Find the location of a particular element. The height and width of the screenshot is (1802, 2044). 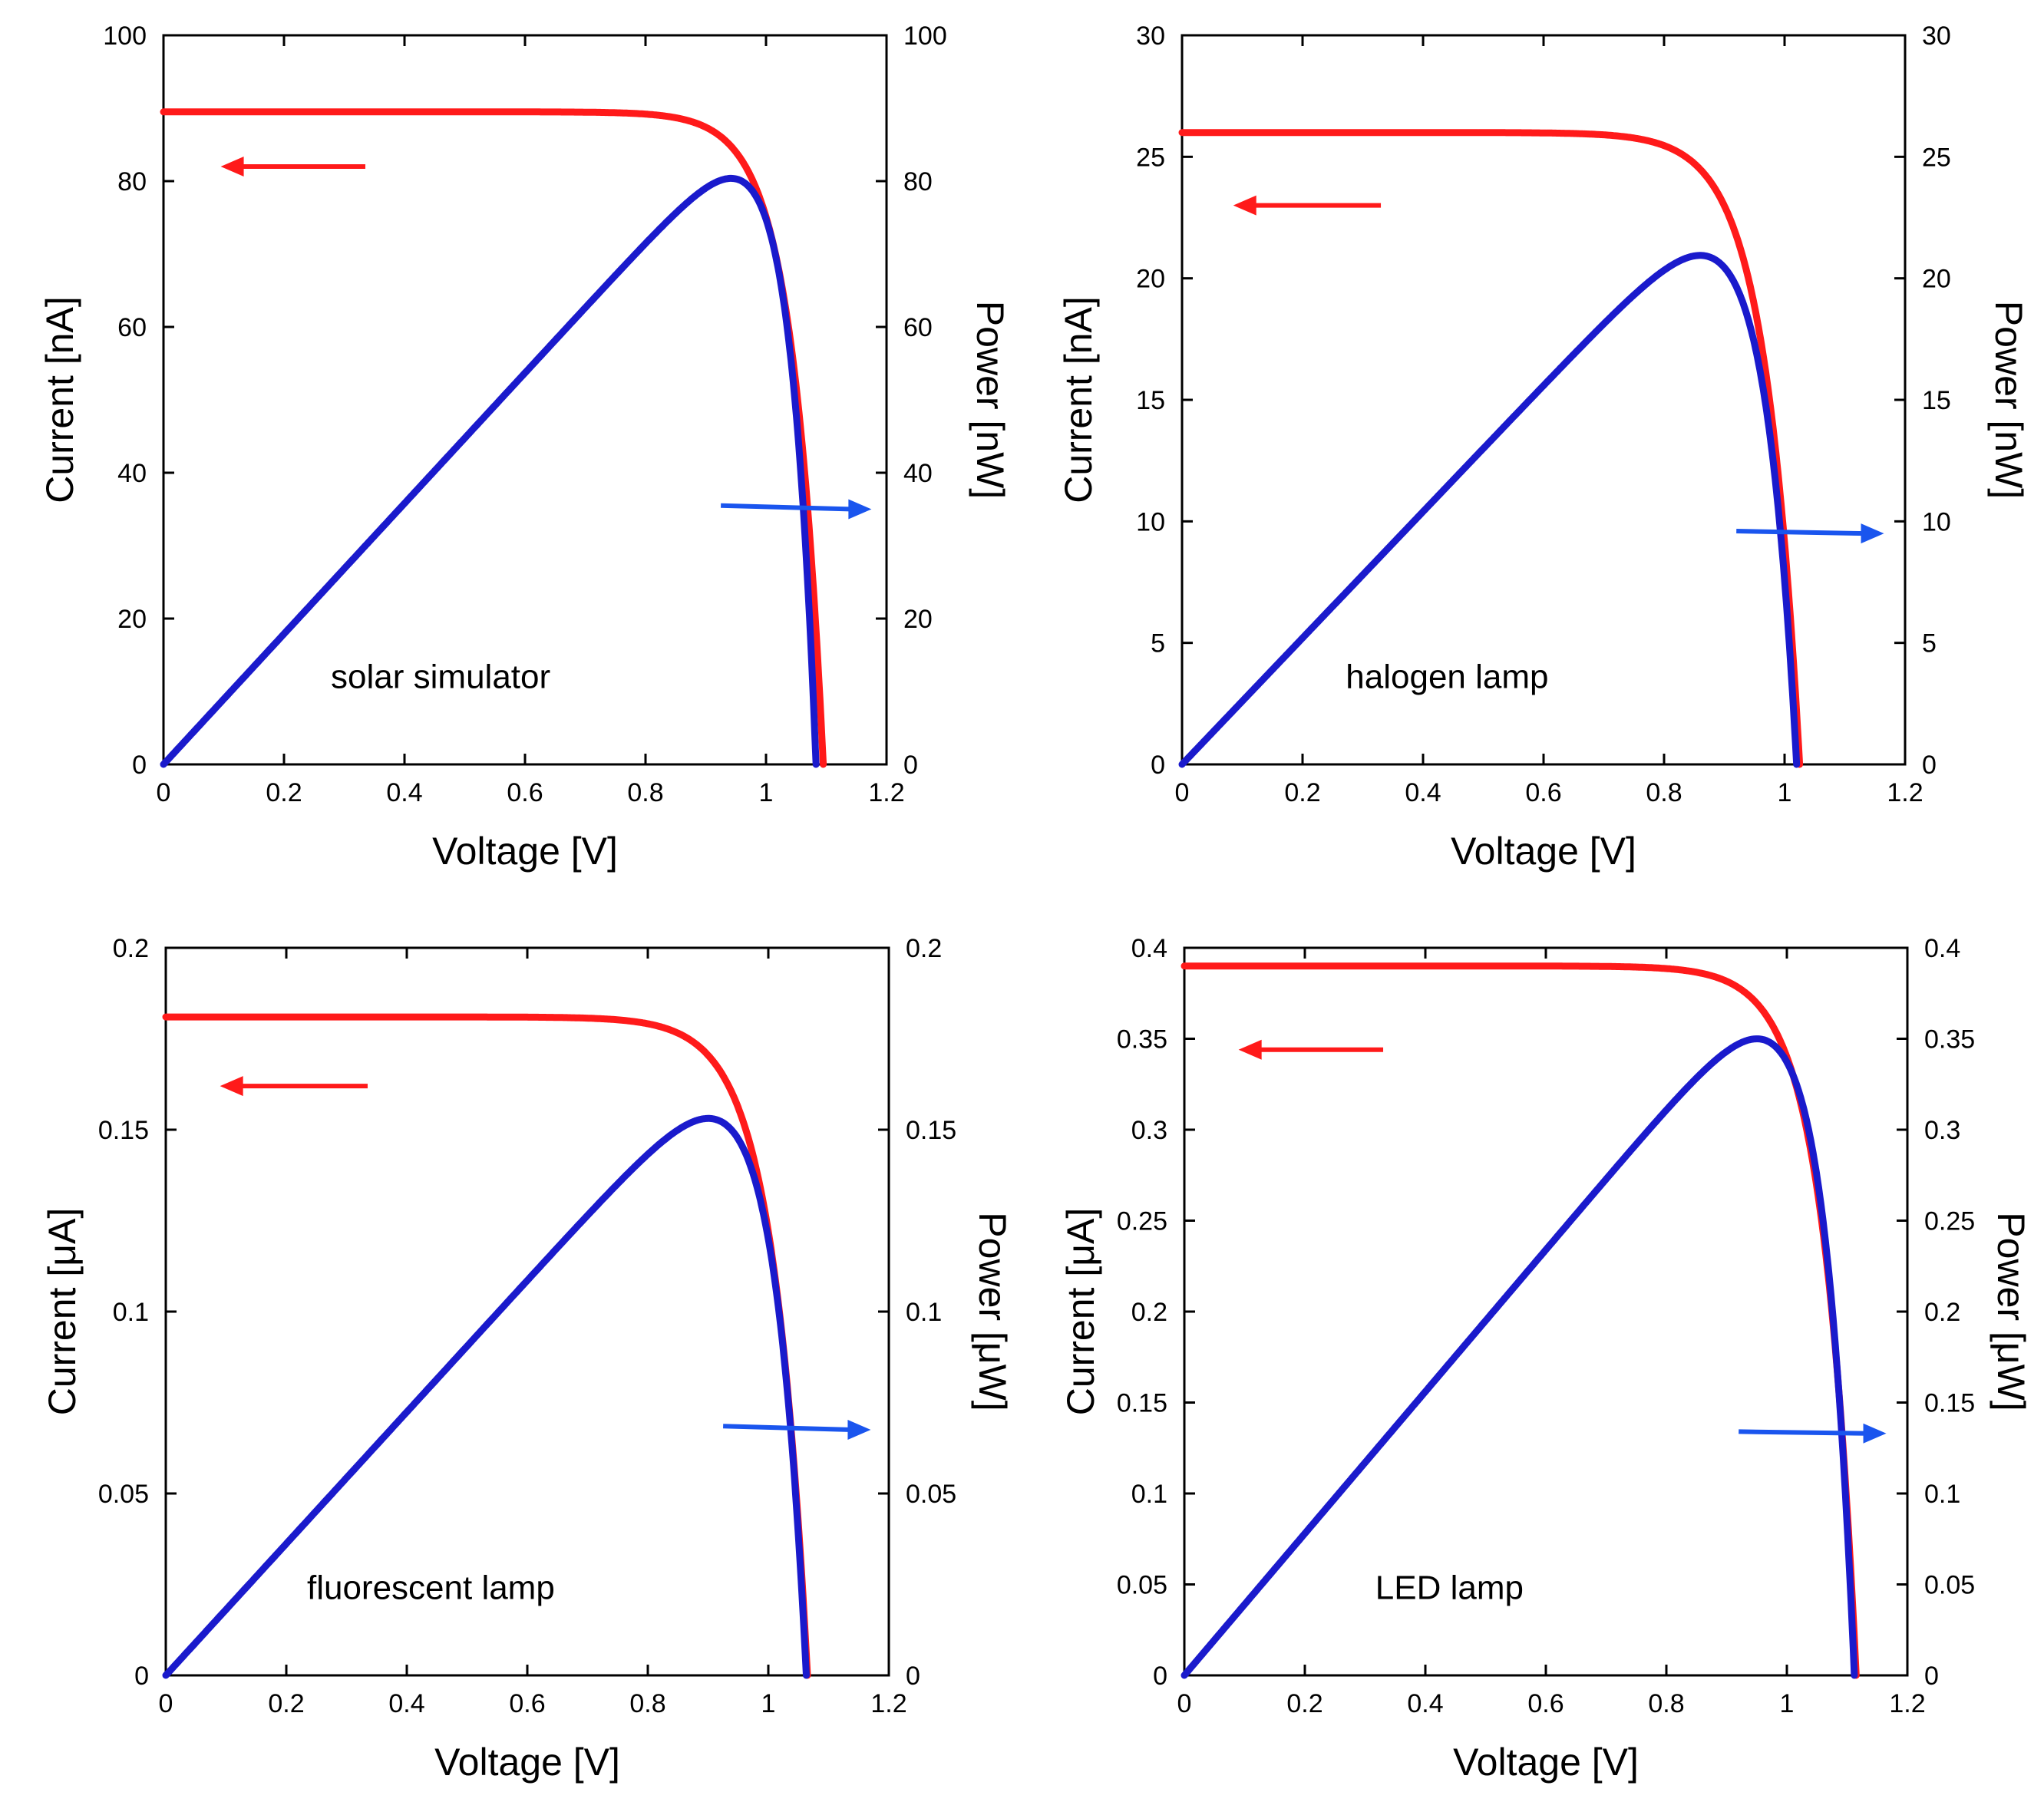

y-tick-label-right: 0.25 is located at coordinates (1949, 1221).